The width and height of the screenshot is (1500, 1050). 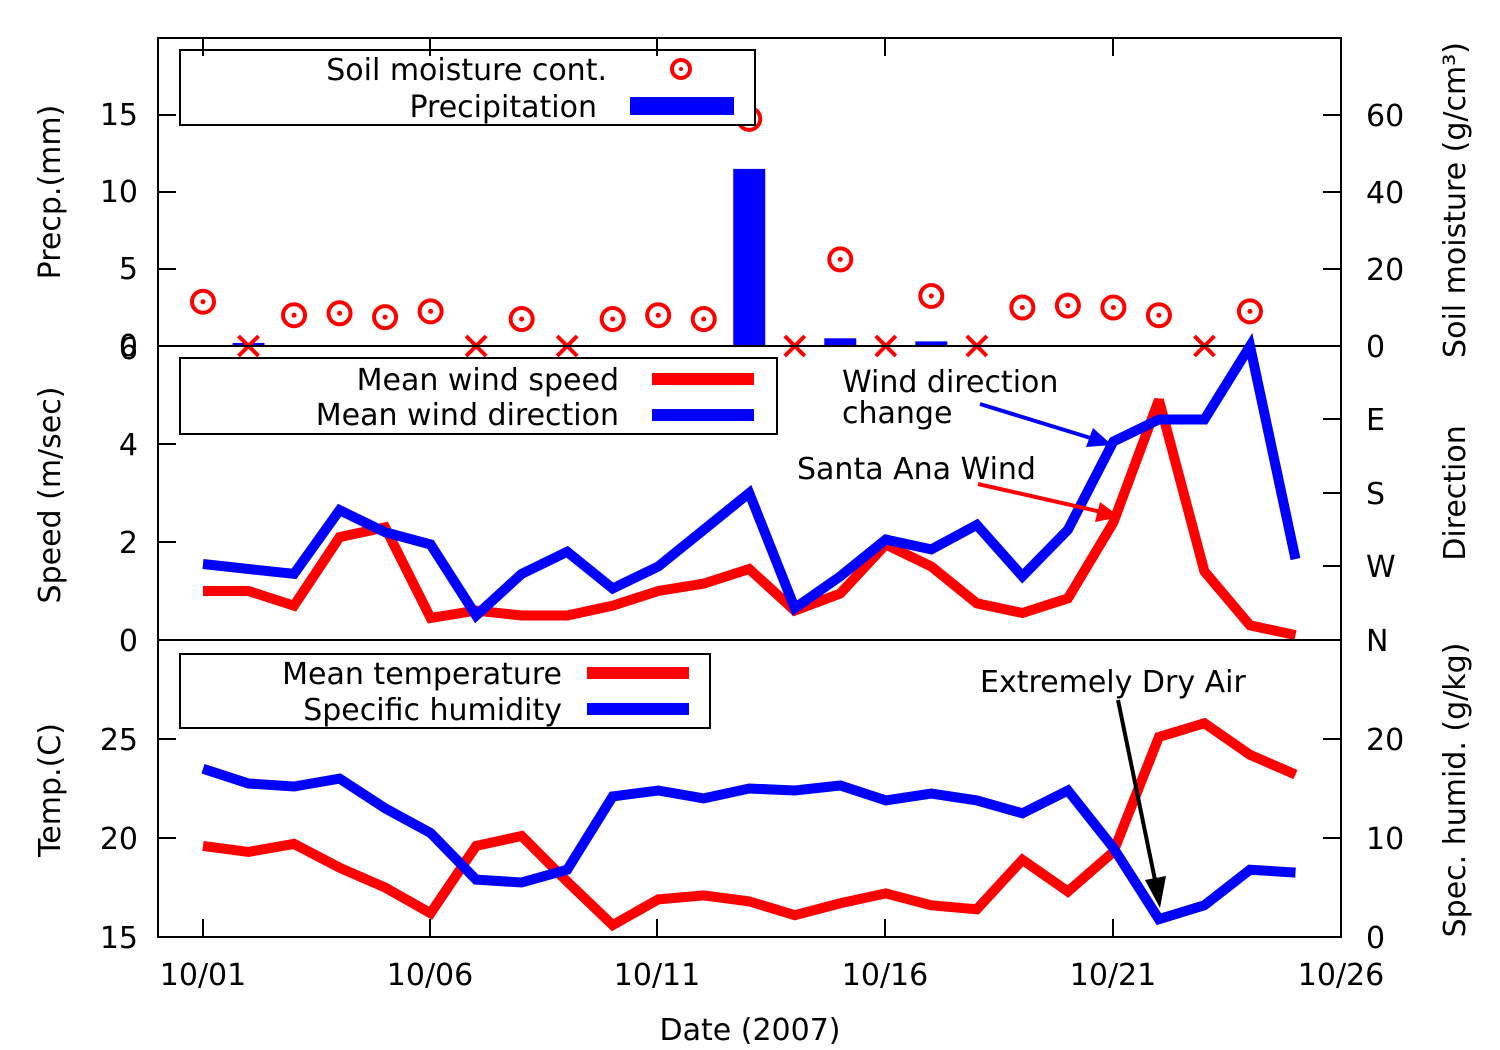 What do you see at coordinates (1113, 786) in the screenshot?
I see `dry-air-annotation: Extremely Dry Air` at bounding box center [1113, 786].